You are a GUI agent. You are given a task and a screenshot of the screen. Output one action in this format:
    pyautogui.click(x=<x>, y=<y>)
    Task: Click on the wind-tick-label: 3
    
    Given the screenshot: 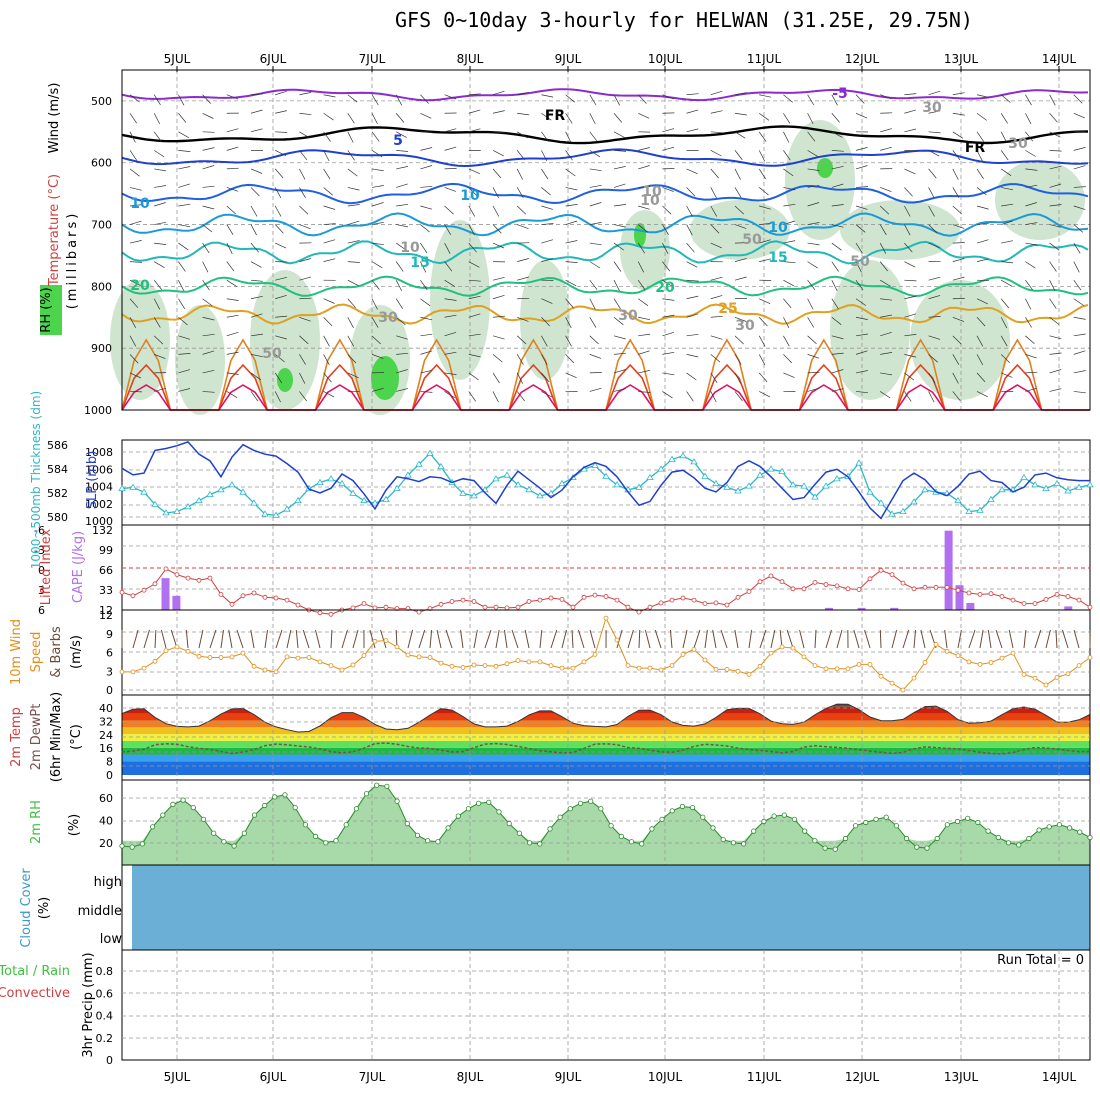 What is the action you would take?
    pyautogui.click(x=109, y=671)
    